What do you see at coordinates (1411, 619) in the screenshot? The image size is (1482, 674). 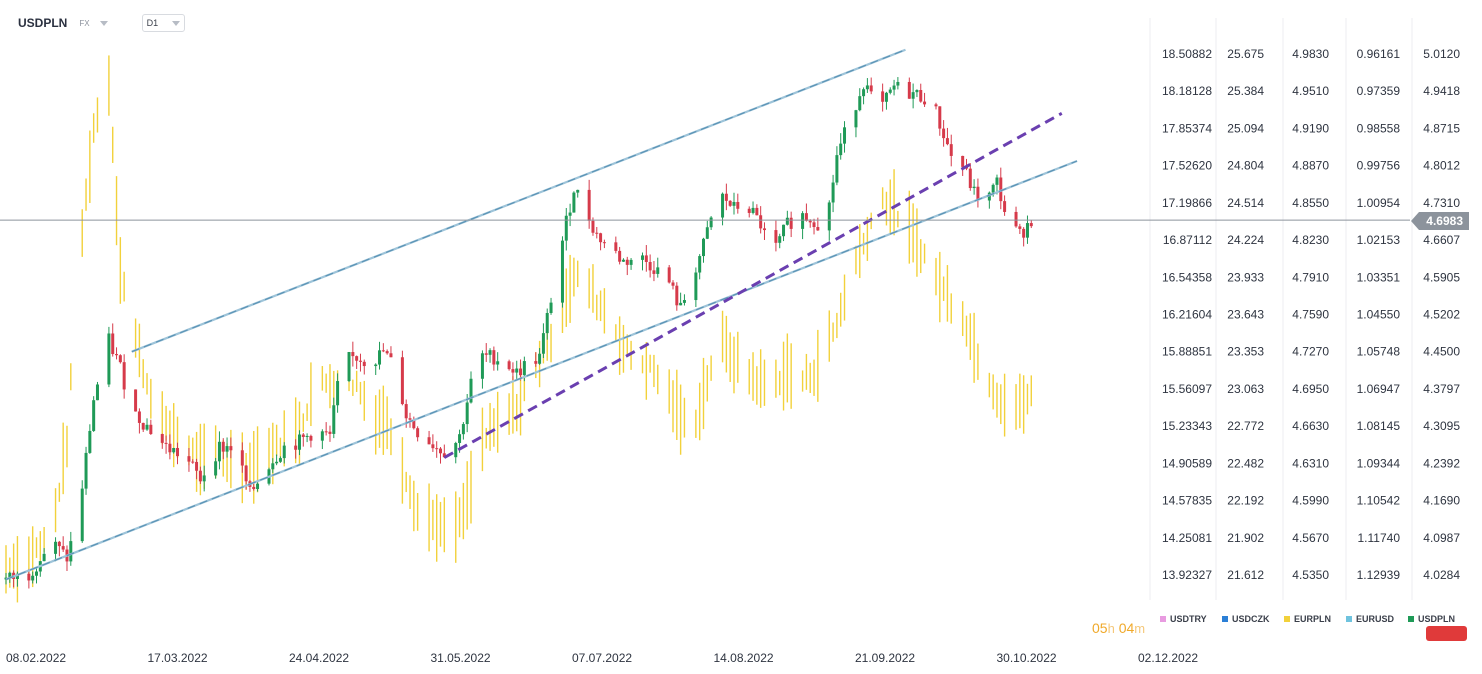 I see `legend-swatch` at bounding box center [1411, 619].